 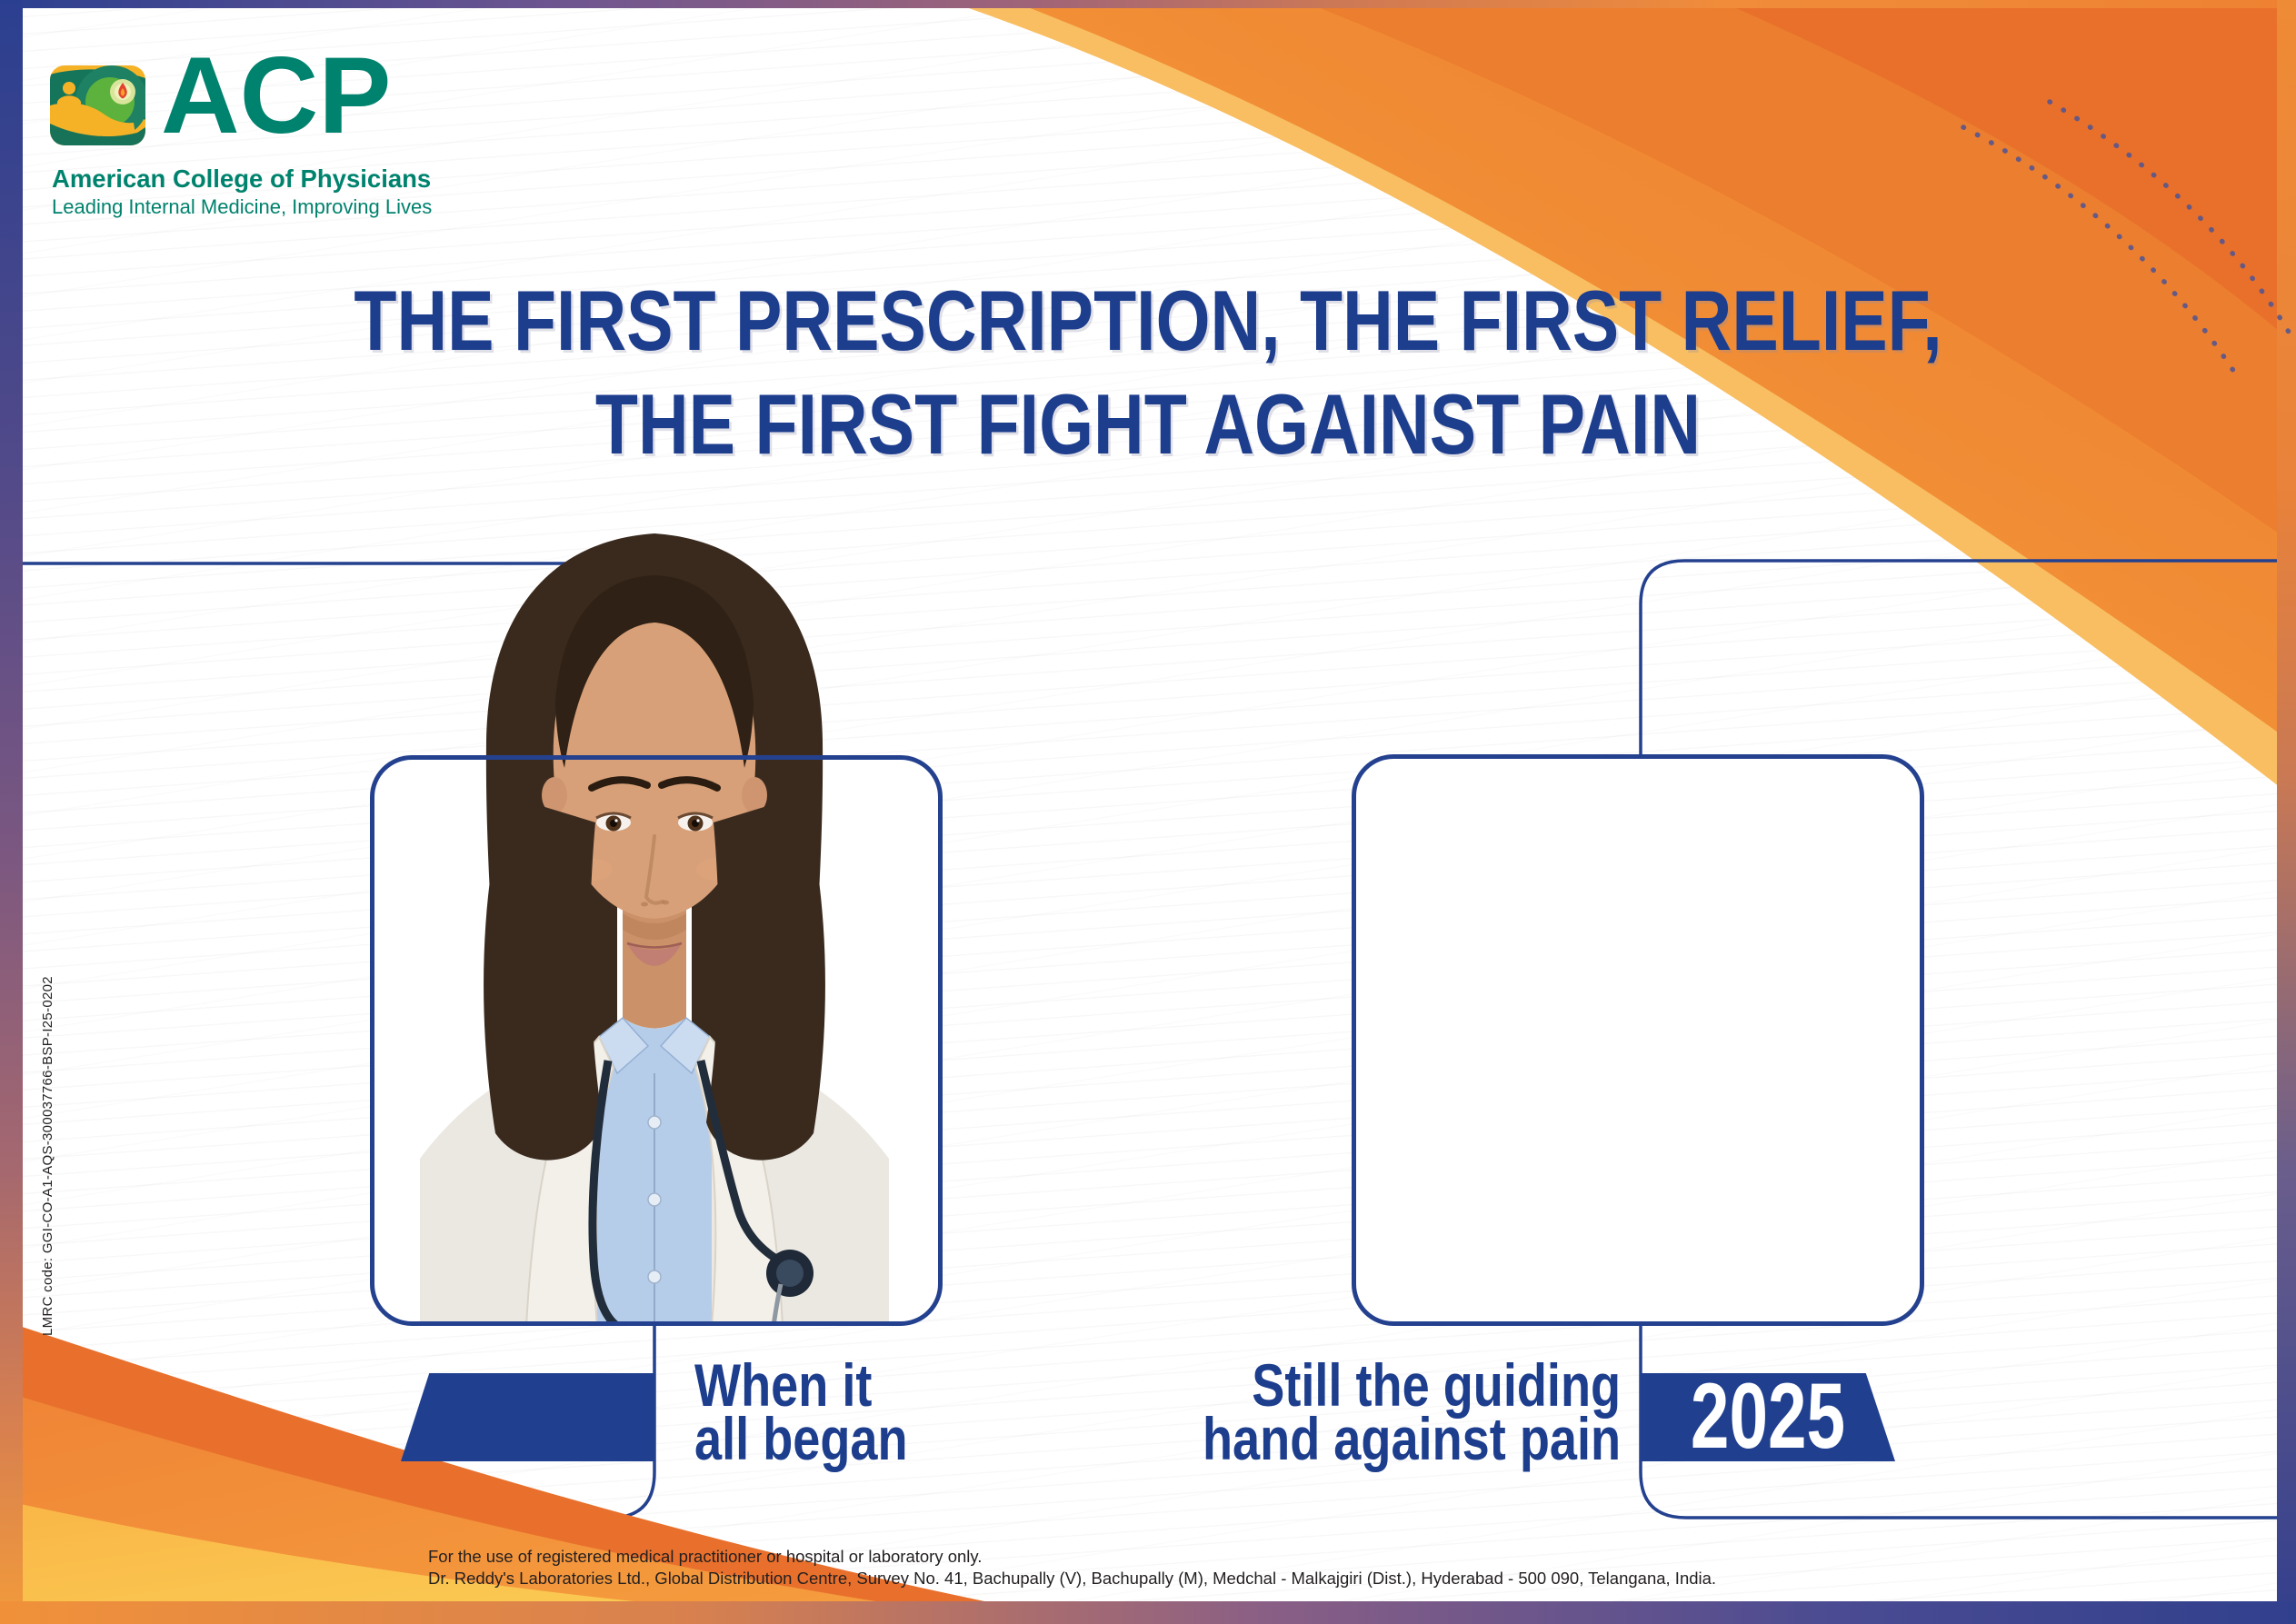 I want to click on caption-left-line-1: When it, so click(x=783, y=1385).